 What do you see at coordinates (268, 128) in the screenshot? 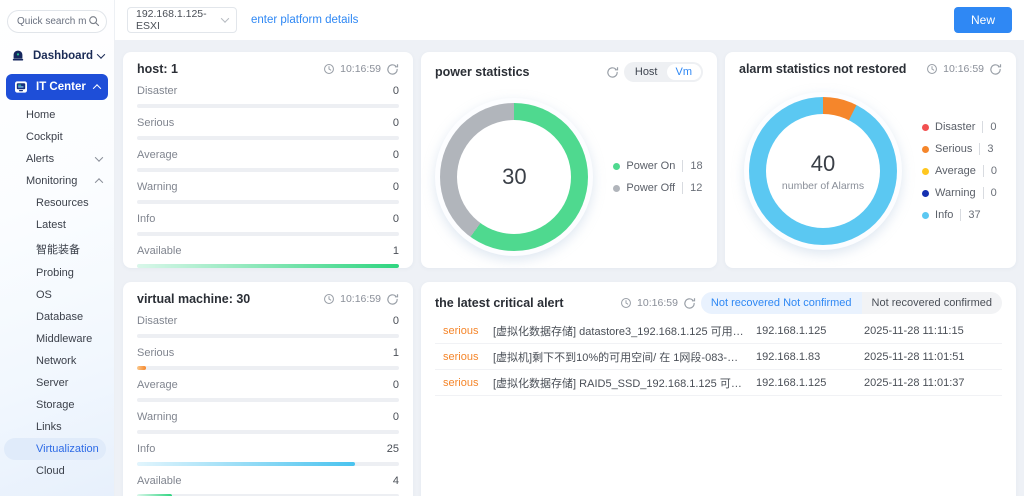
I see `stat-row: Serious 0` at bounding box center [268, 128].